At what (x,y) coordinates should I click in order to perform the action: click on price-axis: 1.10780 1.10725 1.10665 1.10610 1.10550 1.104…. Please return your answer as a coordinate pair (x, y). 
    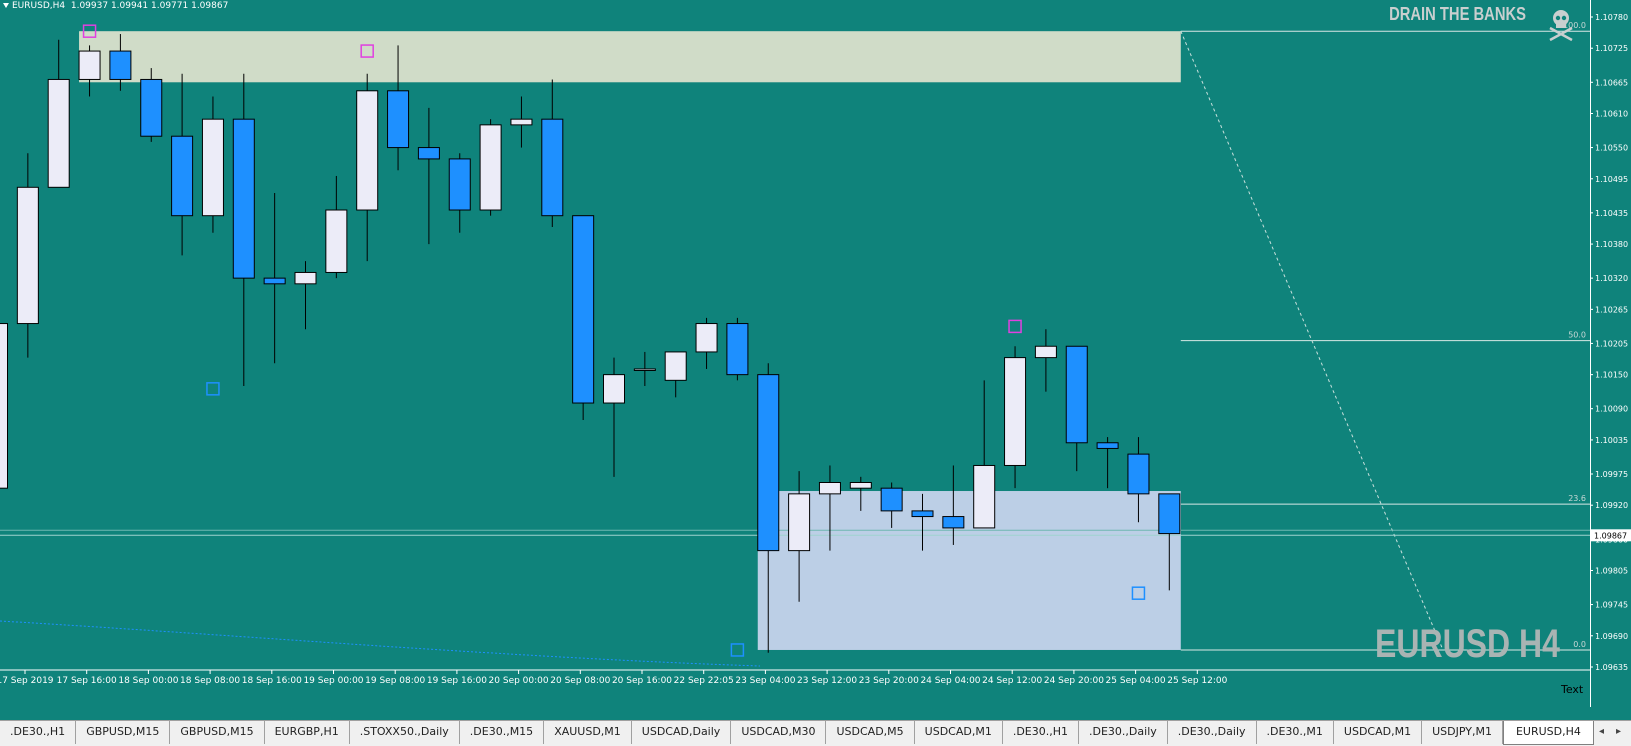
    Looking at the image, I should click on (1610, 353).